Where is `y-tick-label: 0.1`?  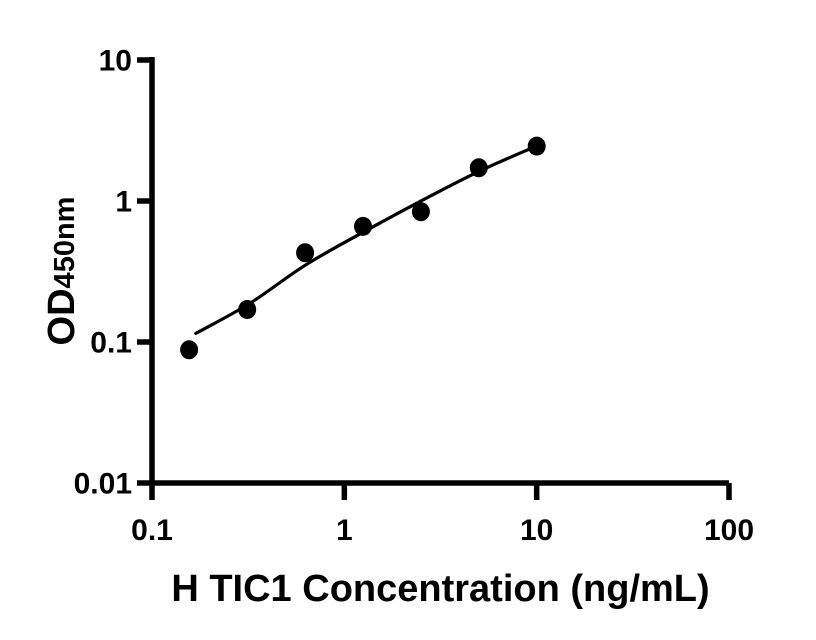
y-tick-label: 0.1 is located at coordinates (111, 343).